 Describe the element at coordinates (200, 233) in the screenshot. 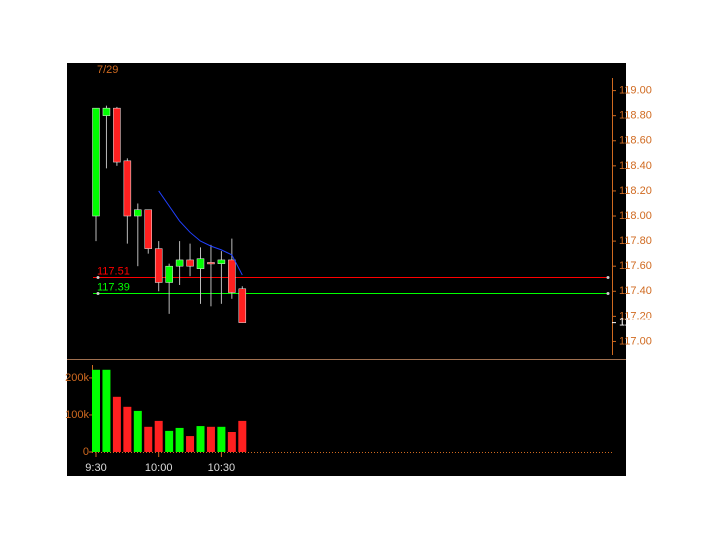

I see `overlay-line` at that location.